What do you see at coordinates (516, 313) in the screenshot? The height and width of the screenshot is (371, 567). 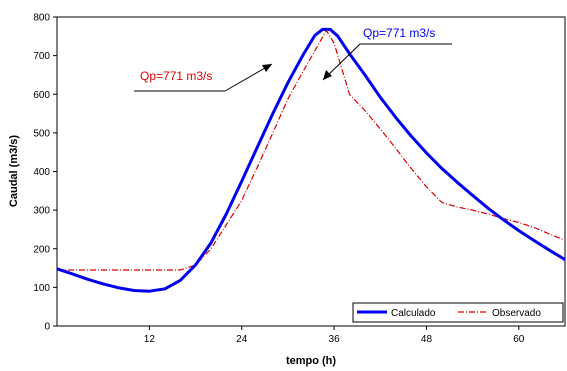 I see `legend-observado-label: Observado` at bounding box center [516, 313].